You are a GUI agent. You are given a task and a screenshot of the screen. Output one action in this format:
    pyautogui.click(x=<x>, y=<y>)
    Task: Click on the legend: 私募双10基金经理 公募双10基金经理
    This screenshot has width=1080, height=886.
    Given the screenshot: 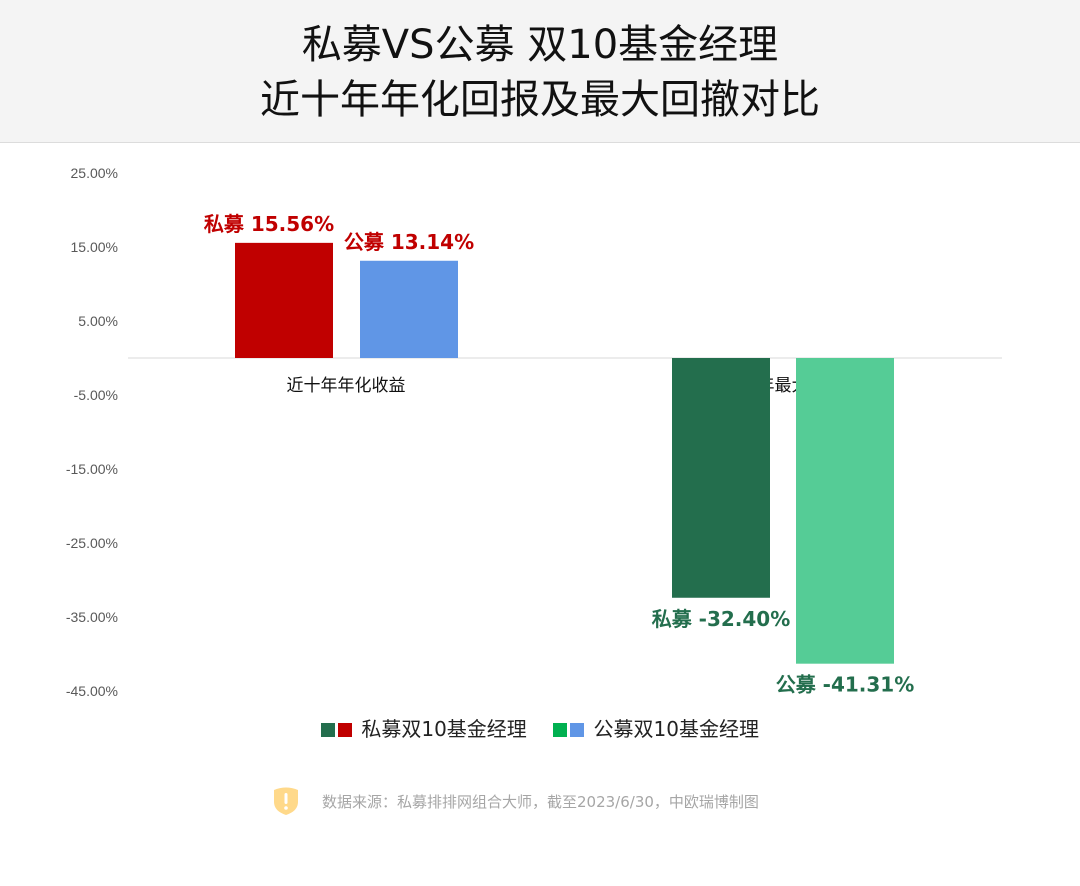 What is the action you would take?
    pyautogui.click(x=540, y=727)
    